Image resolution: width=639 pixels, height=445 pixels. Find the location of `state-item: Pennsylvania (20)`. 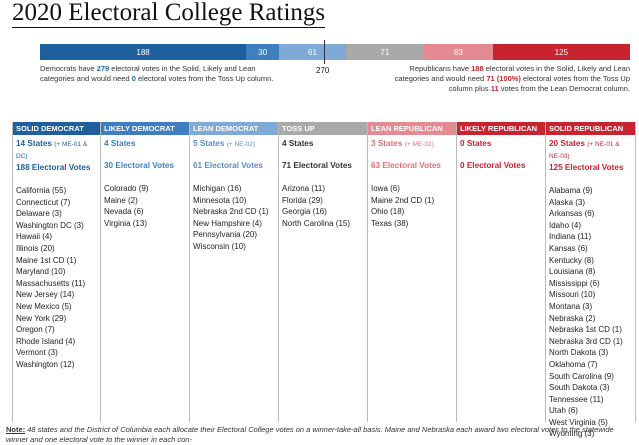

state-item: Pennsylvania (20) is located at coordinates (225, 235).